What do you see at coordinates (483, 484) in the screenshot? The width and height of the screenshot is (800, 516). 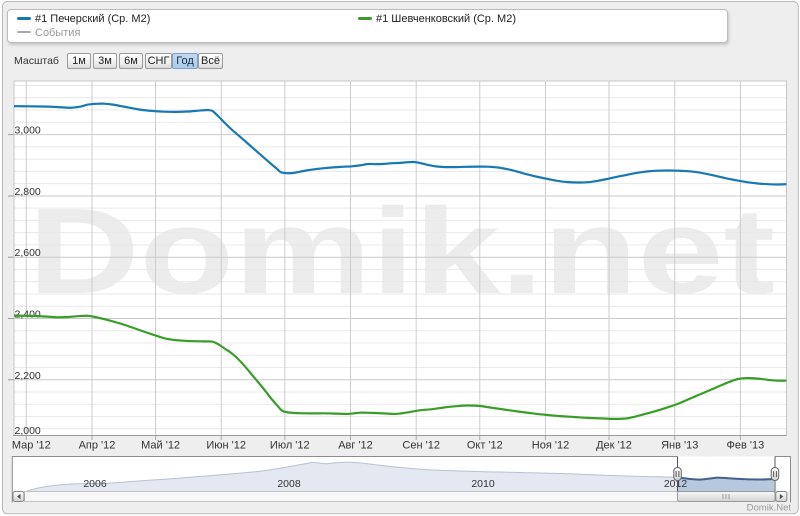 I see `svg-text: 2010` at bounding box center [483, 484].